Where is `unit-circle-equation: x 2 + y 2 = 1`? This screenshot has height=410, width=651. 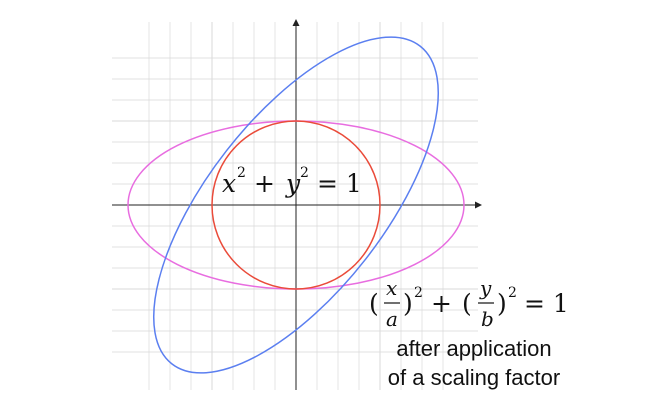 unit-circle-equation: x 2 + y 2 = 1 is located at coordinates (292, 181).